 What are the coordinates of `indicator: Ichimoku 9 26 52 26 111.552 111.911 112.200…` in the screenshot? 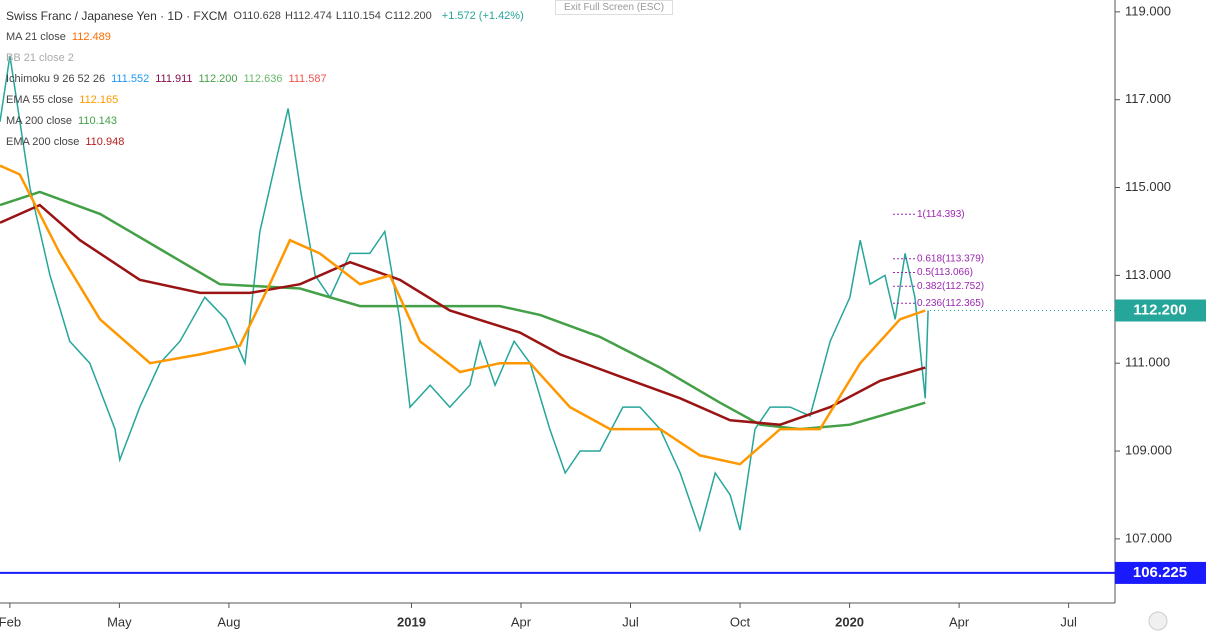 It's located at (265, 79).